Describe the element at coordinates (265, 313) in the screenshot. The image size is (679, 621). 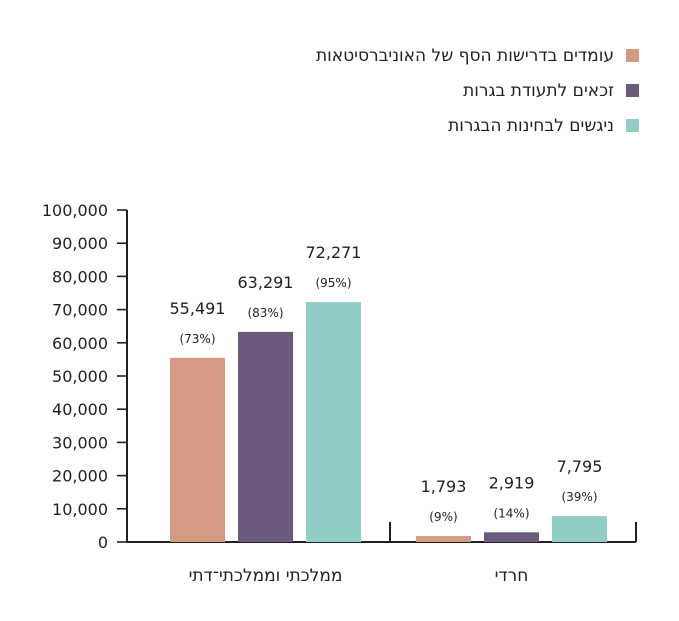
I see `bar-percent-label: (83%)` at that location.